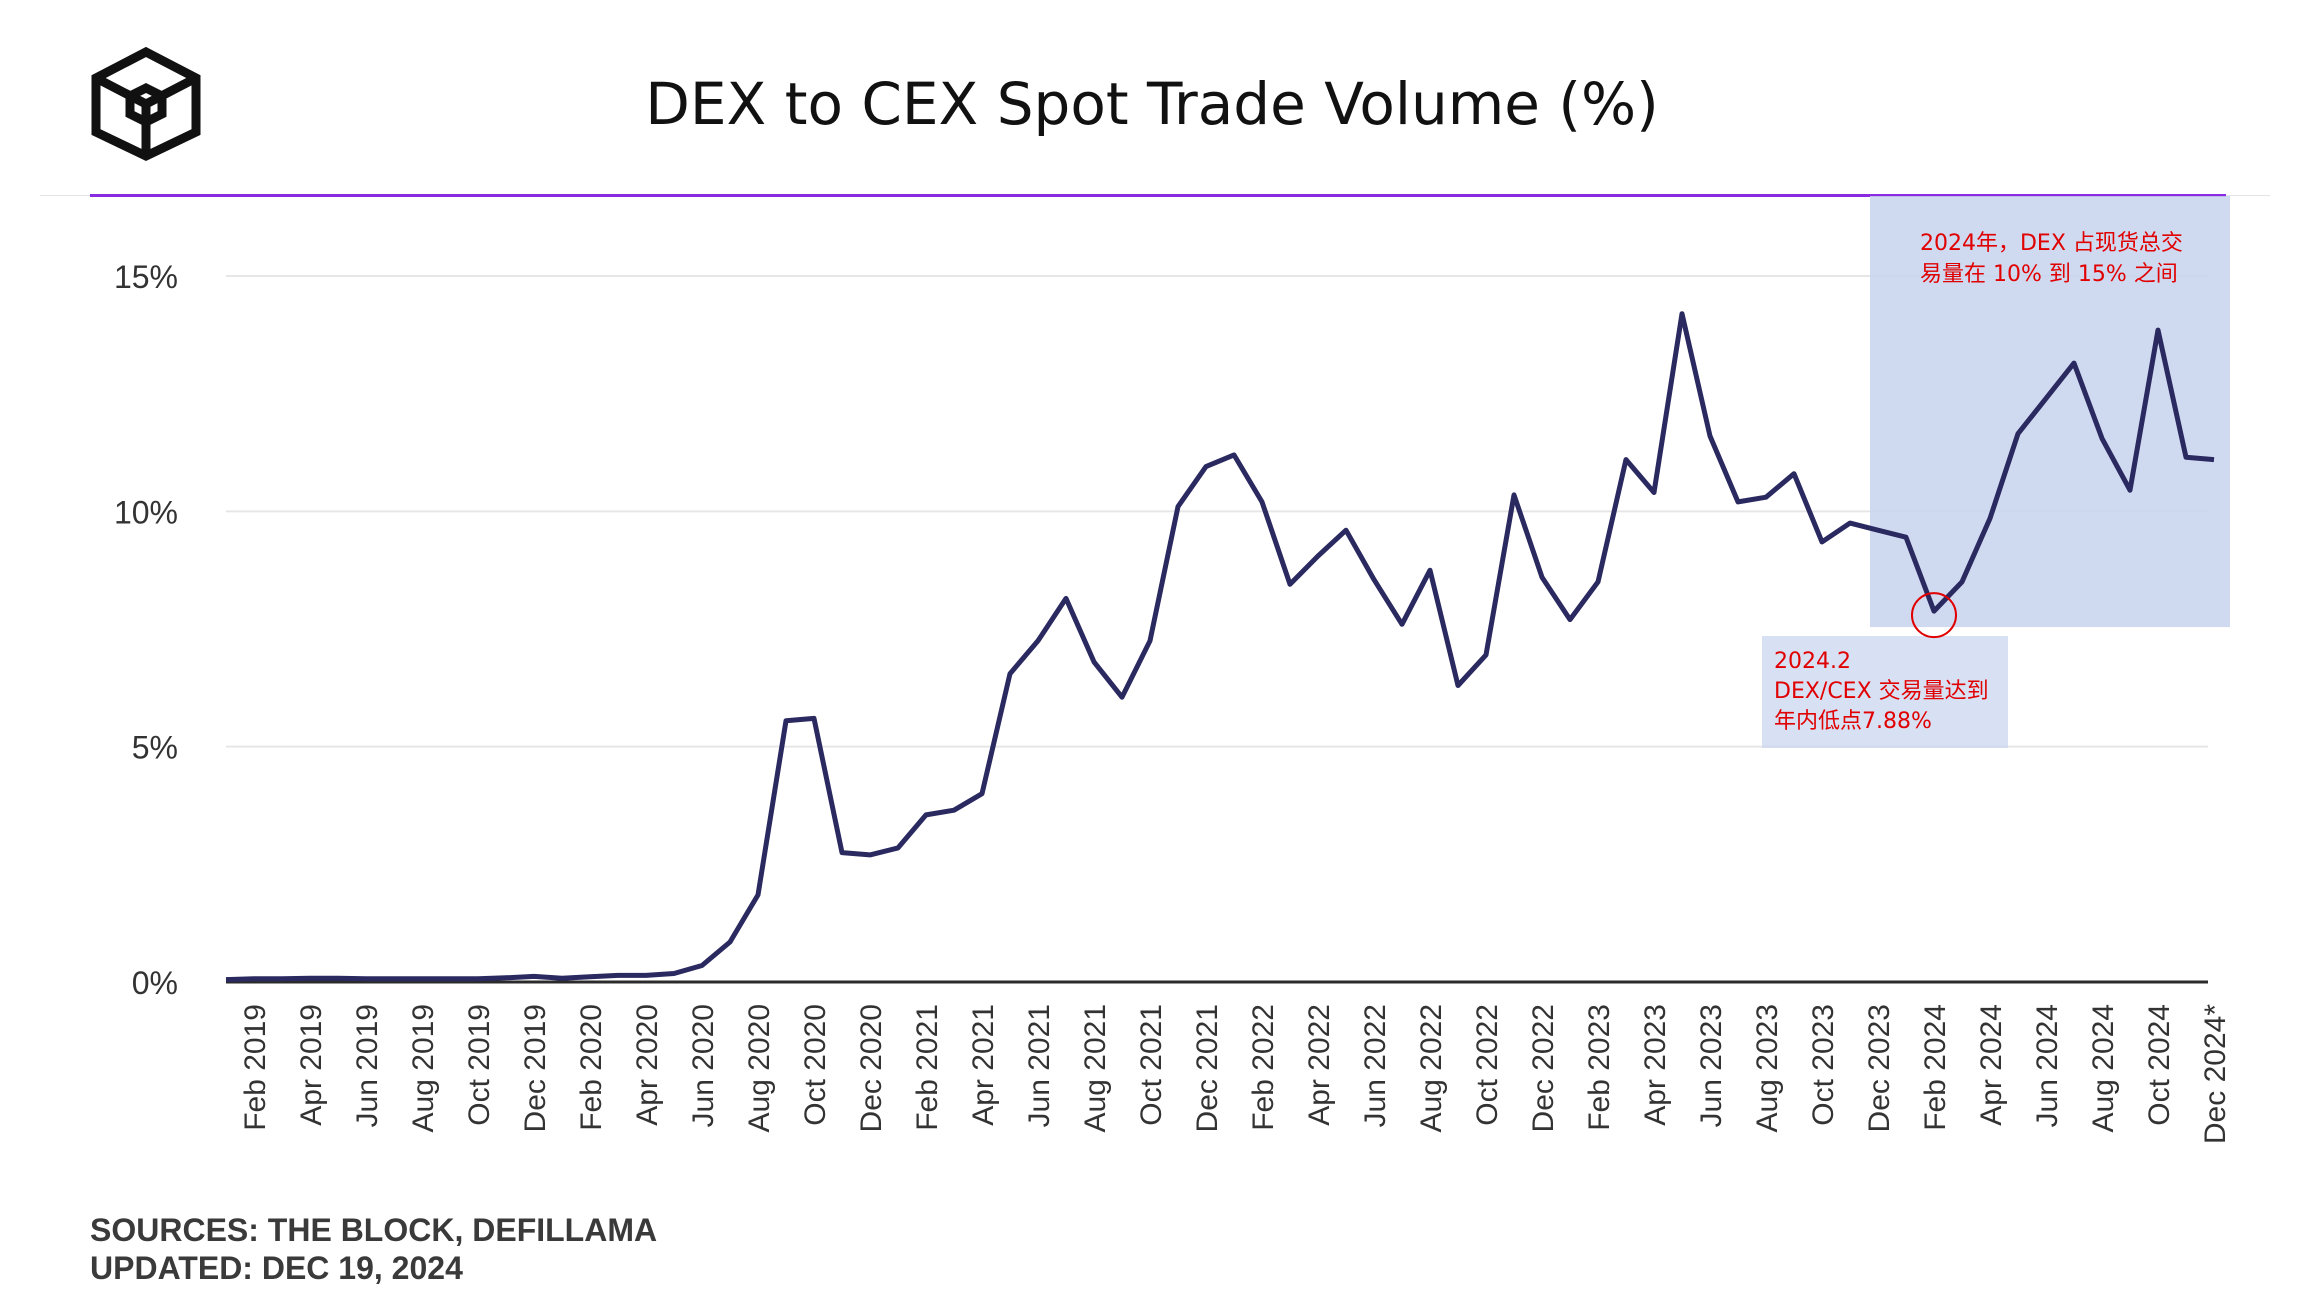 This screenshot has height=1296, width=2304. Describe the element at coordinates (2051, 243) in the screenshot. I see `range-annotation-line1: 2024年，DEX 占现货总交` at that location.